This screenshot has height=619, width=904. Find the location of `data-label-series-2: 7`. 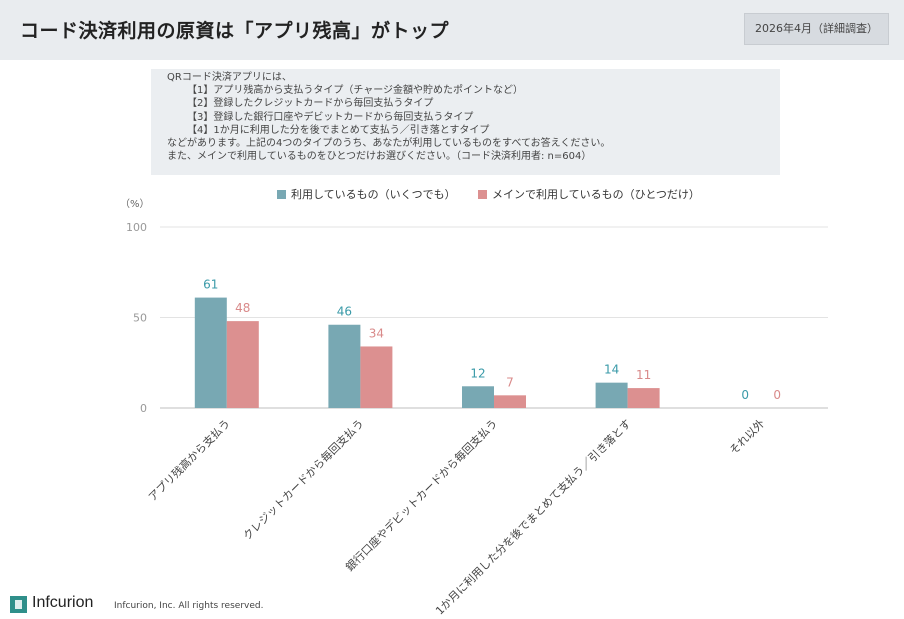

data-label-series-2: 7 is located at coordinates (510, 382).